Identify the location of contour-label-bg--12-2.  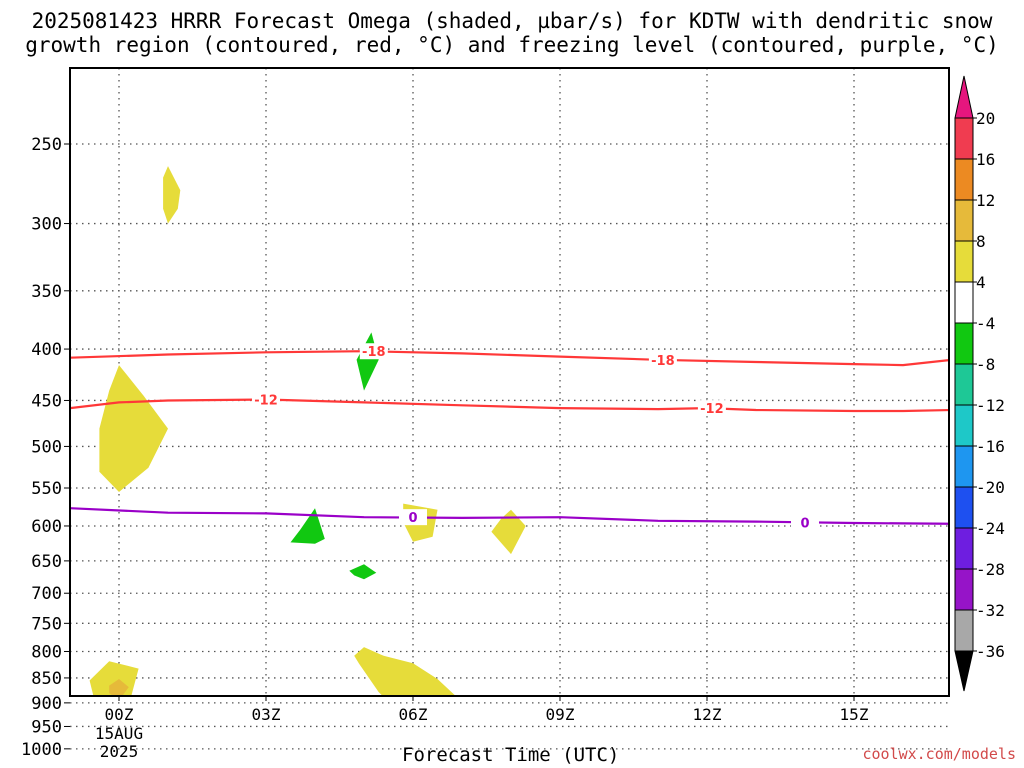
(711, 408).